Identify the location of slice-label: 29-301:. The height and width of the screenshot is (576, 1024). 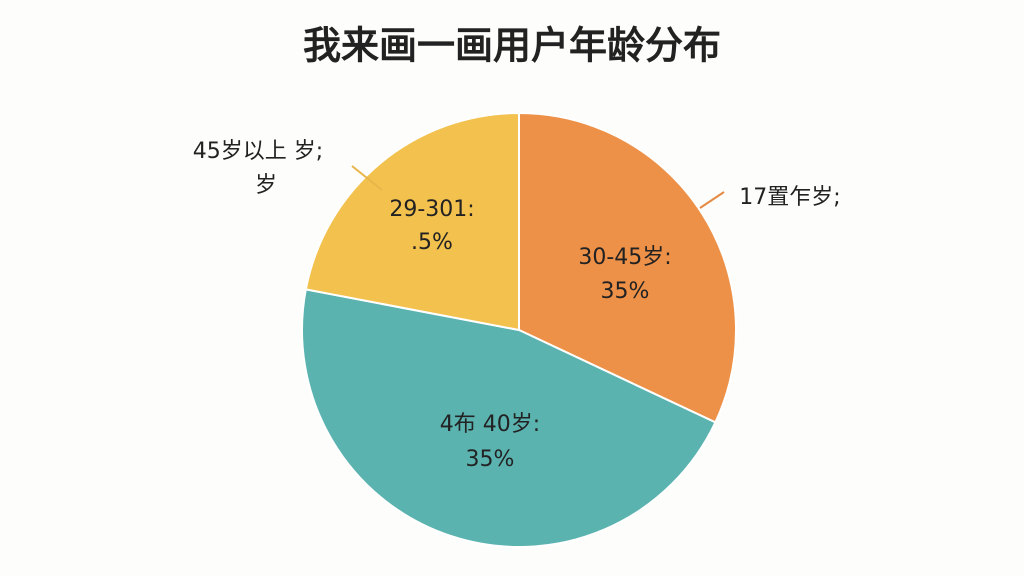
(431, 209).